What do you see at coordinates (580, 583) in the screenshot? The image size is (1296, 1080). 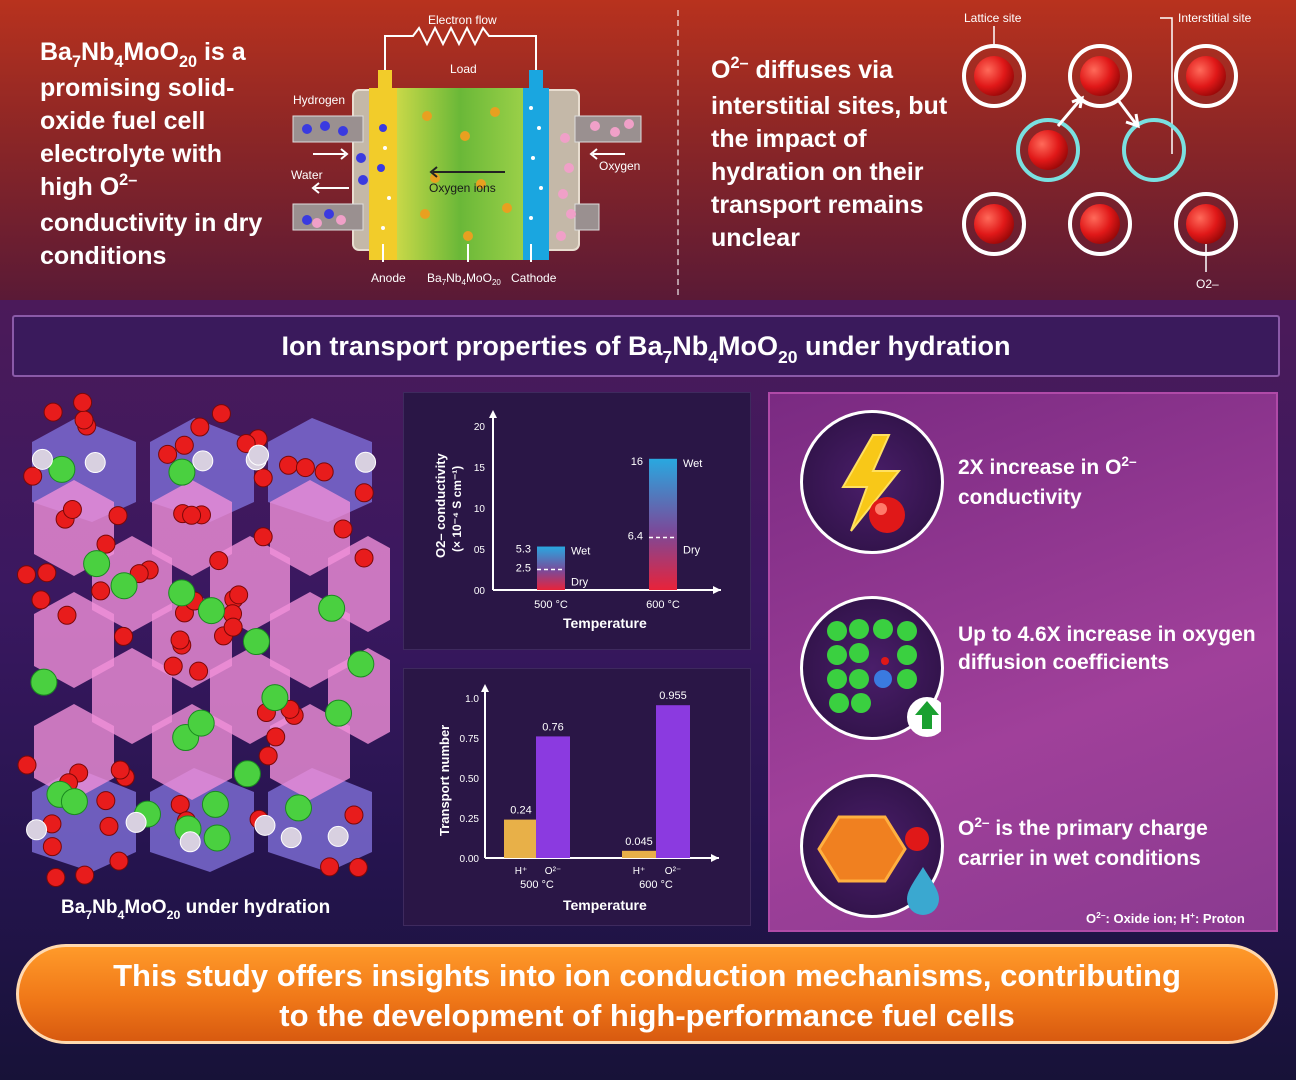 I see `chart1-dry-label: Dry` at bounding box center [580, 583].